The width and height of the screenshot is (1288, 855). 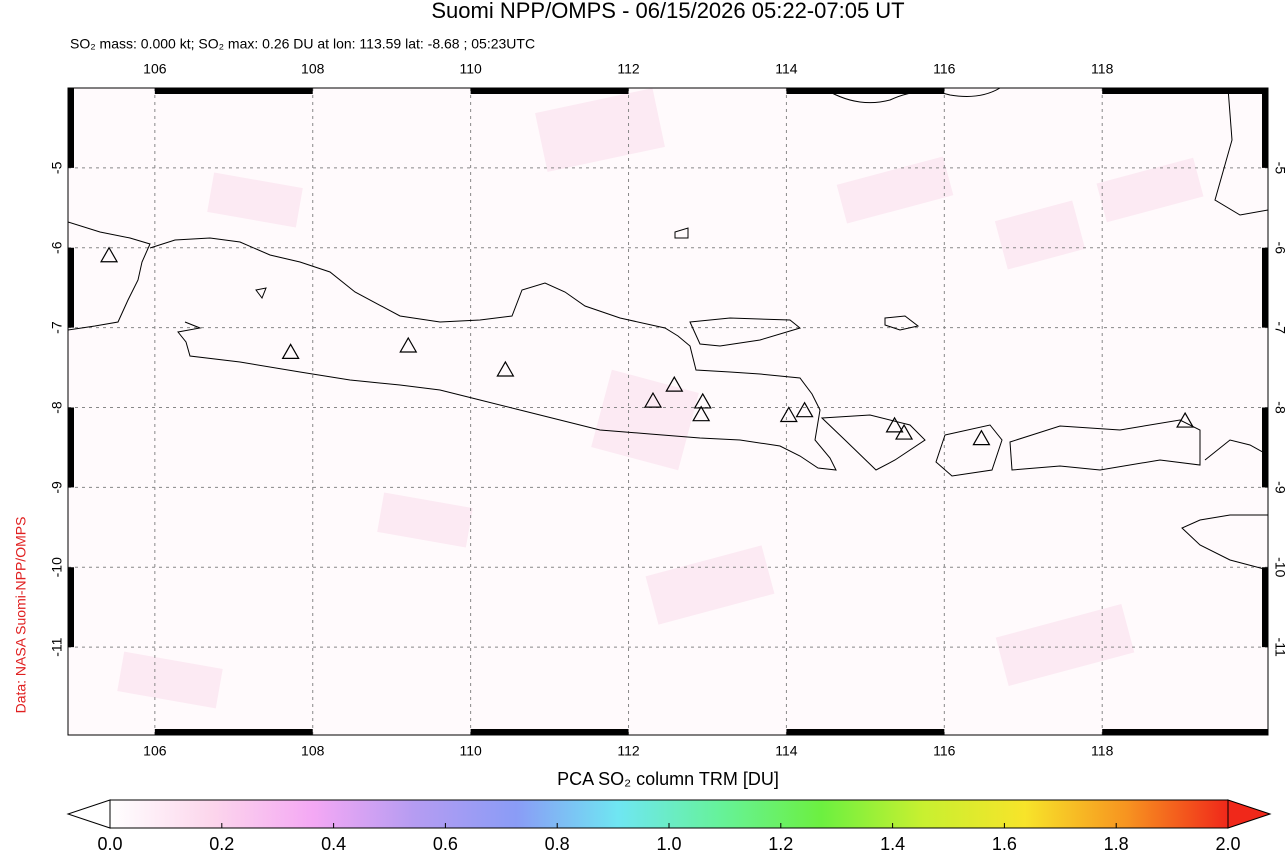 I want to click on colorbar-tick-label: 2.0, so click(x=1227, y=844).